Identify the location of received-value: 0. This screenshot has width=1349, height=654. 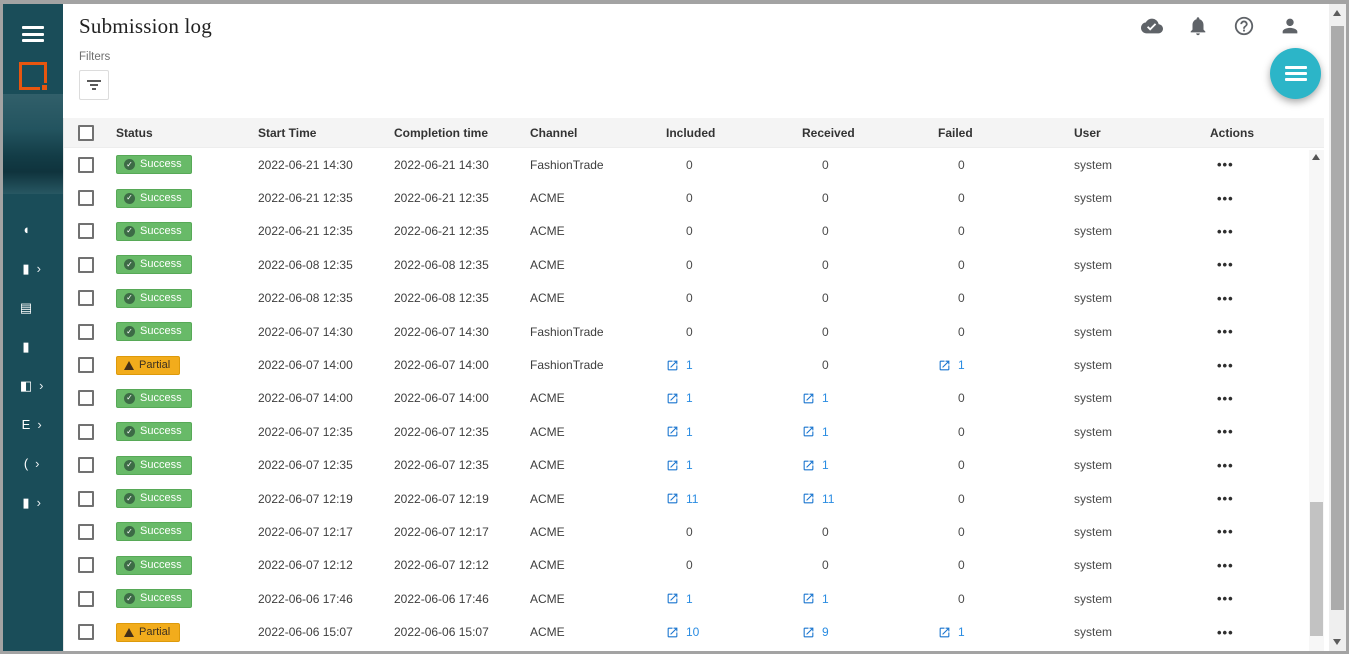
(825, 231).